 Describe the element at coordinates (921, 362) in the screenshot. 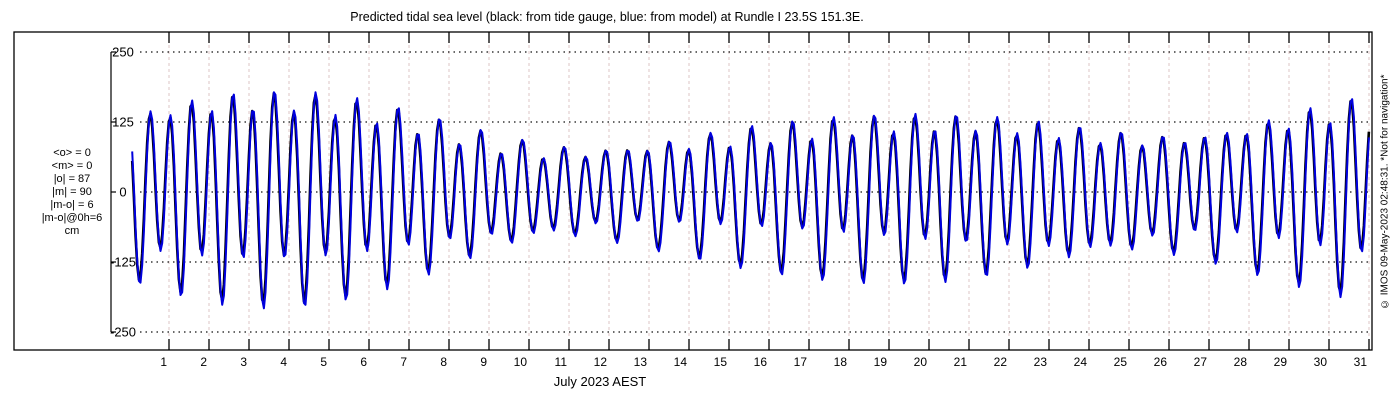

I see `x-tick-label: 20` at that location.